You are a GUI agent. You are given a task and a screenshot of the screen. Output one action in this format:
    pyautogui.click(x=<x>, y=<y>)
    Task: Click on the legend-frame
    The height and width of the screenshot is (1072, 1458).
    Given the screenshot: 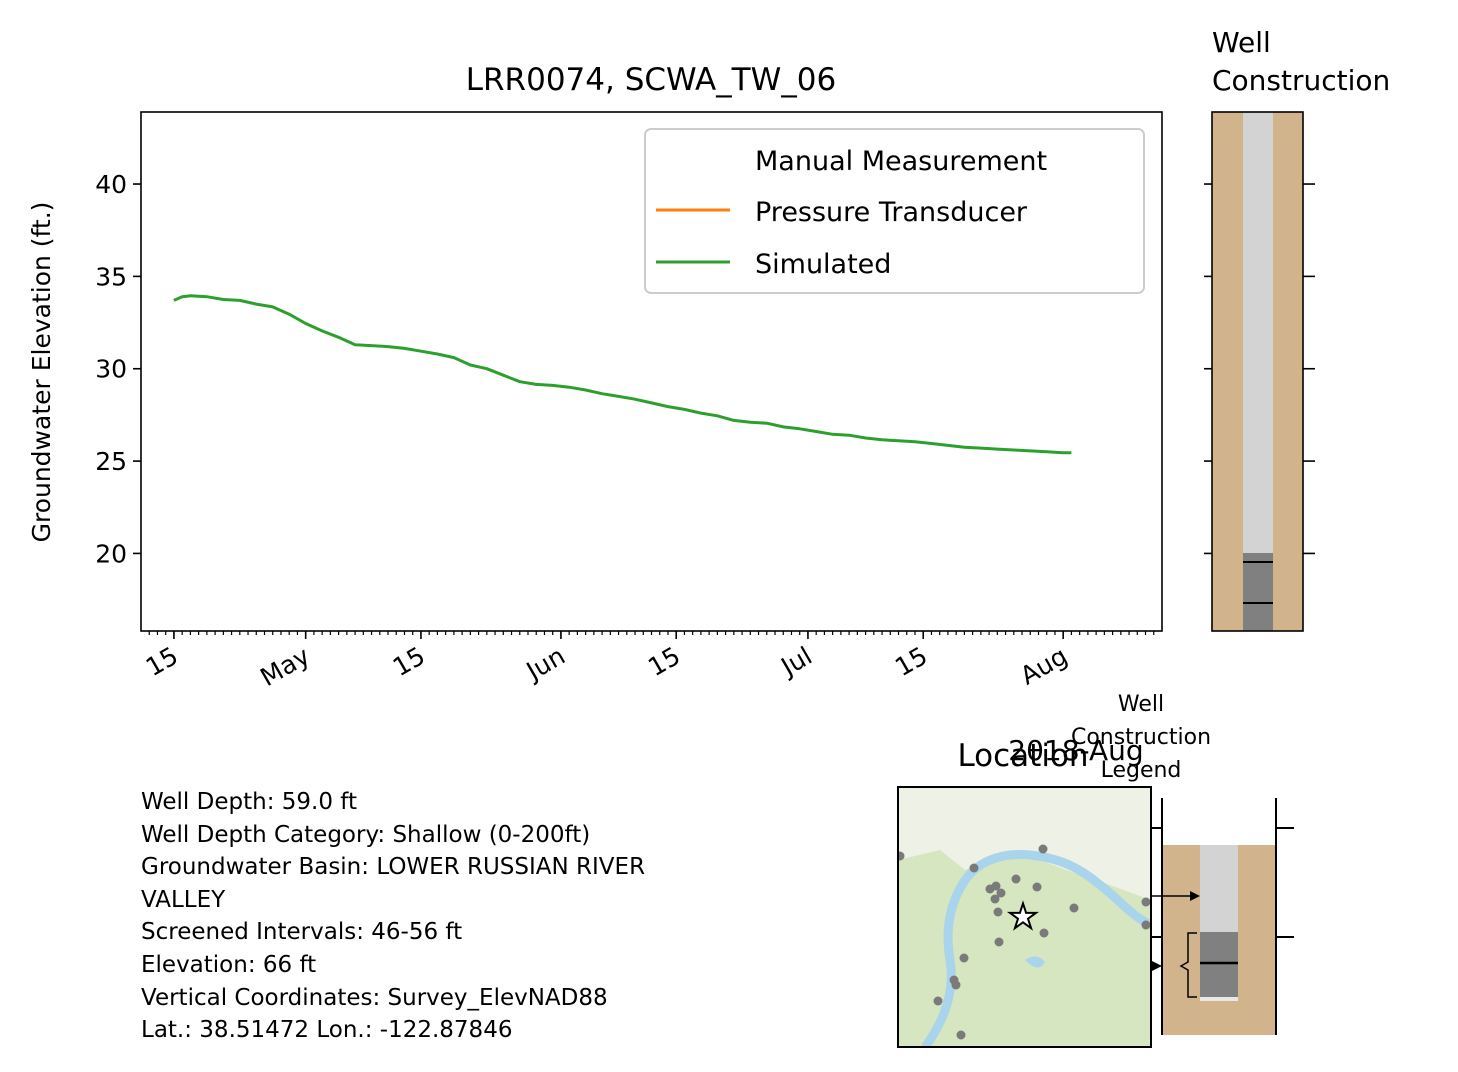 What is the action you would take?
    pyautogui.click(x=894, y=211)
    